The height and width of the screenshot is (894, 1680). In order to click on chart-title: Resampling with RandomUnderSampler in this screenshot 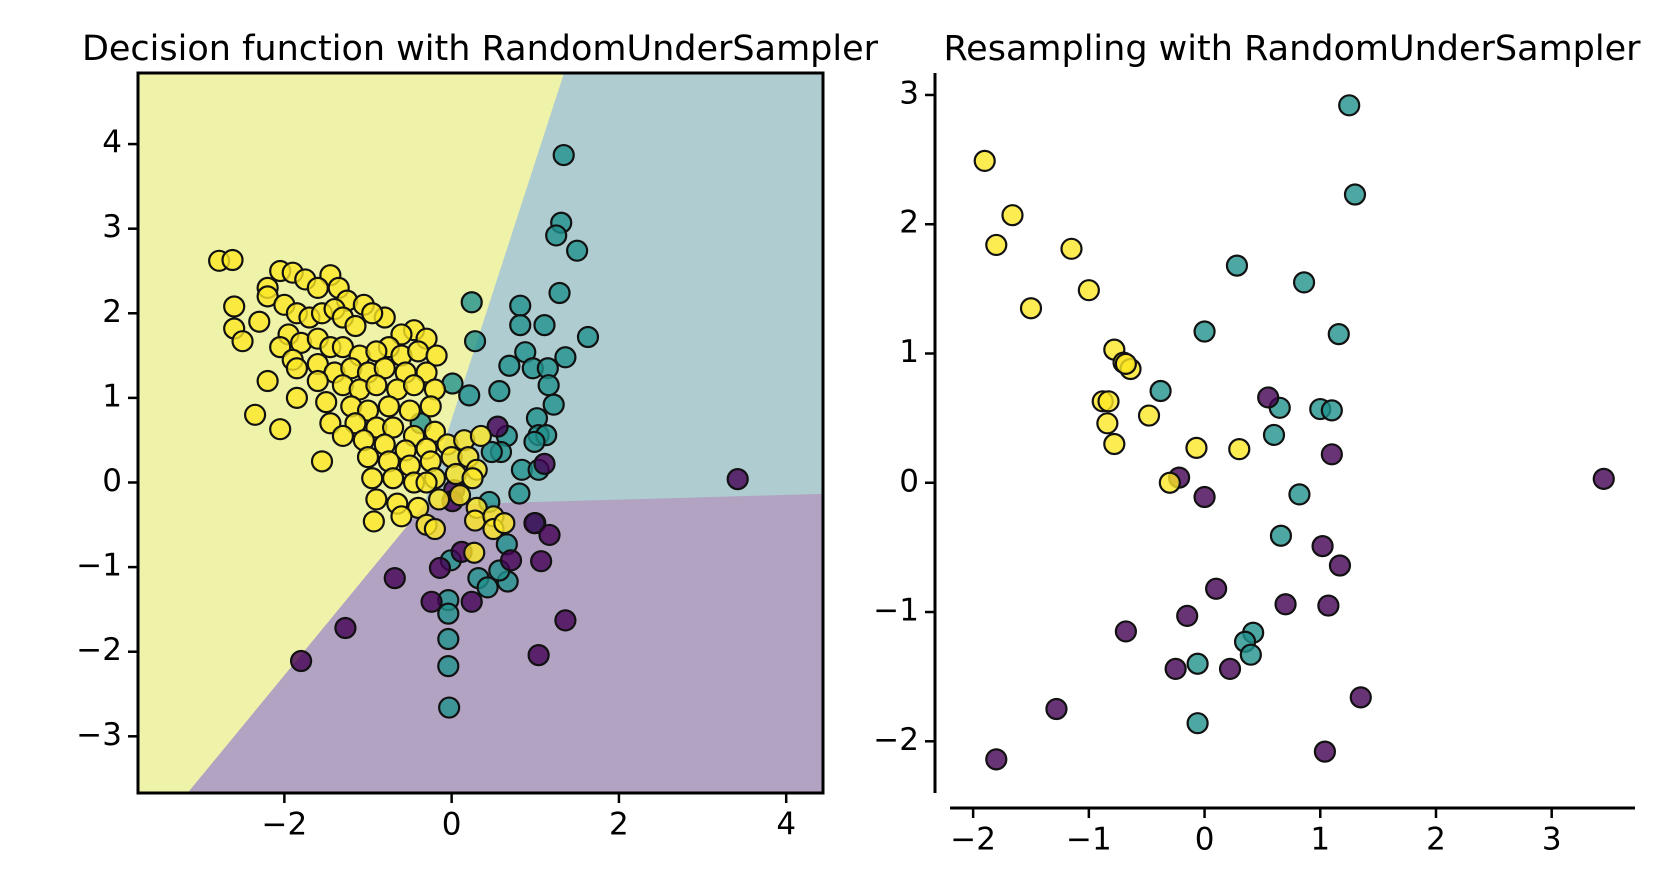, I will do `click(1292, 49)`.